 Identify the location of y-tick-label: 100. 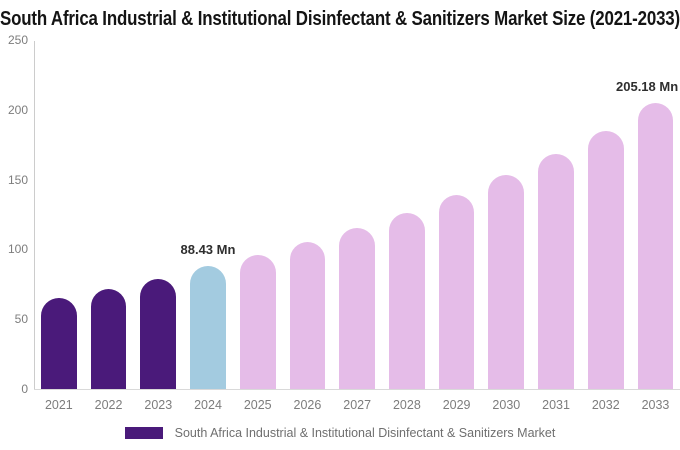
(17, 249).